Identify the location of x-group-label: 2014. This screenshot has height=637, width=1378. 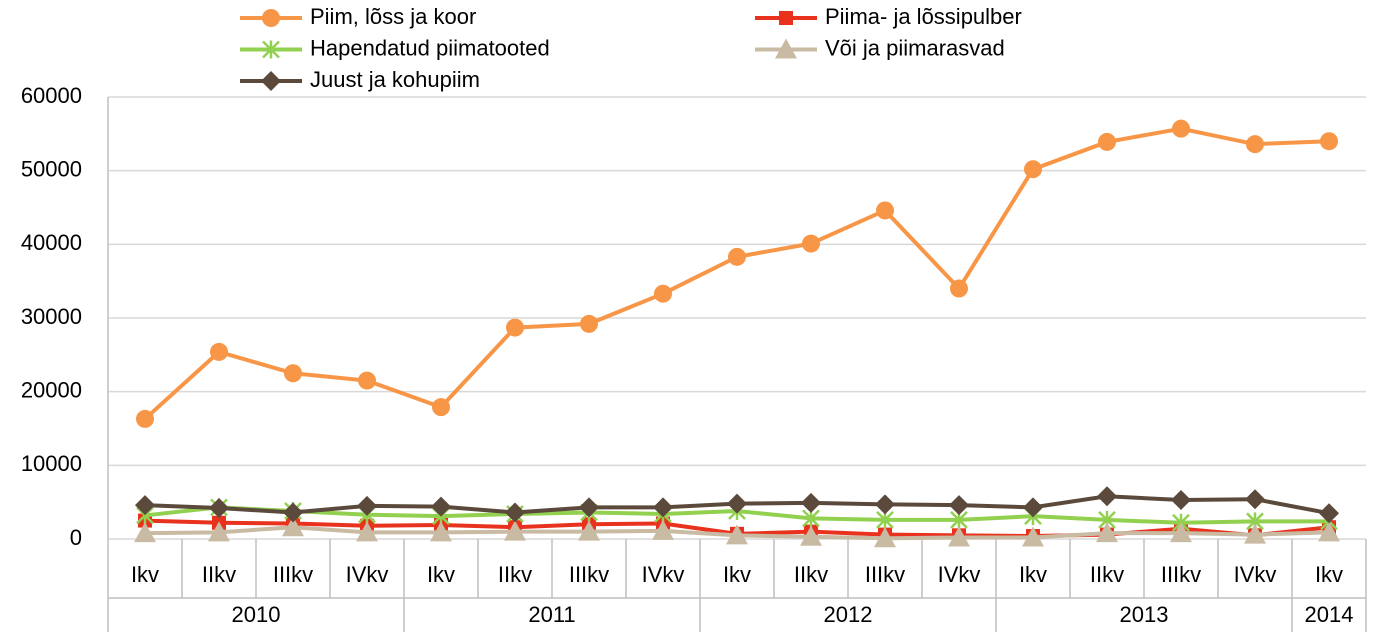
(1329, 614).